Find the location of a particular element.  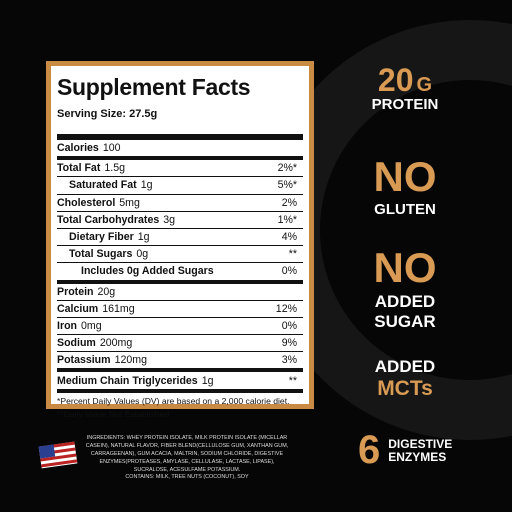

claim-text: ENZYMES is located at coordinates (417, 456).